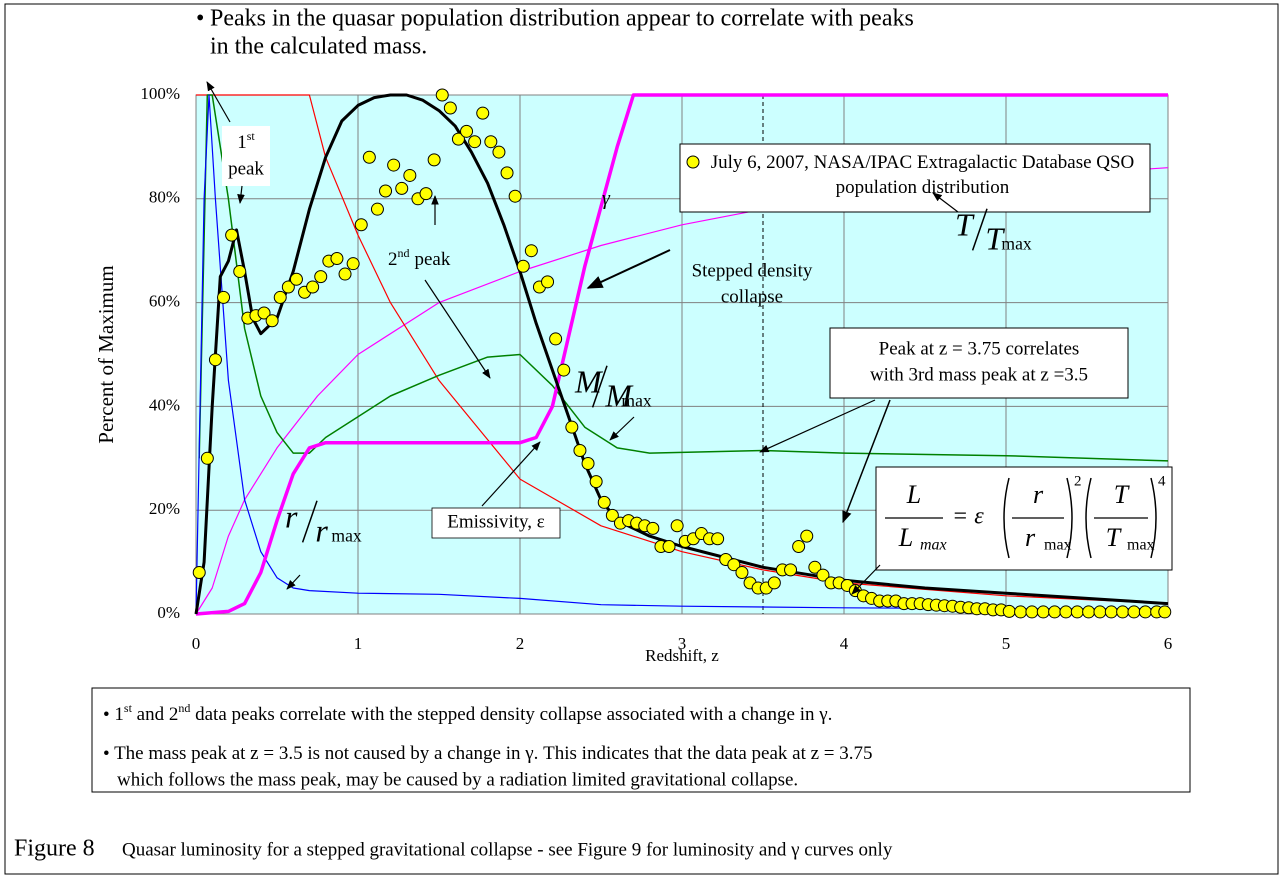 Image resolution: width=1285 pixels, height=879 pixels. Describe the element at coordinates (913, 494) in the screenshot. I see `annotation: L` at that location.